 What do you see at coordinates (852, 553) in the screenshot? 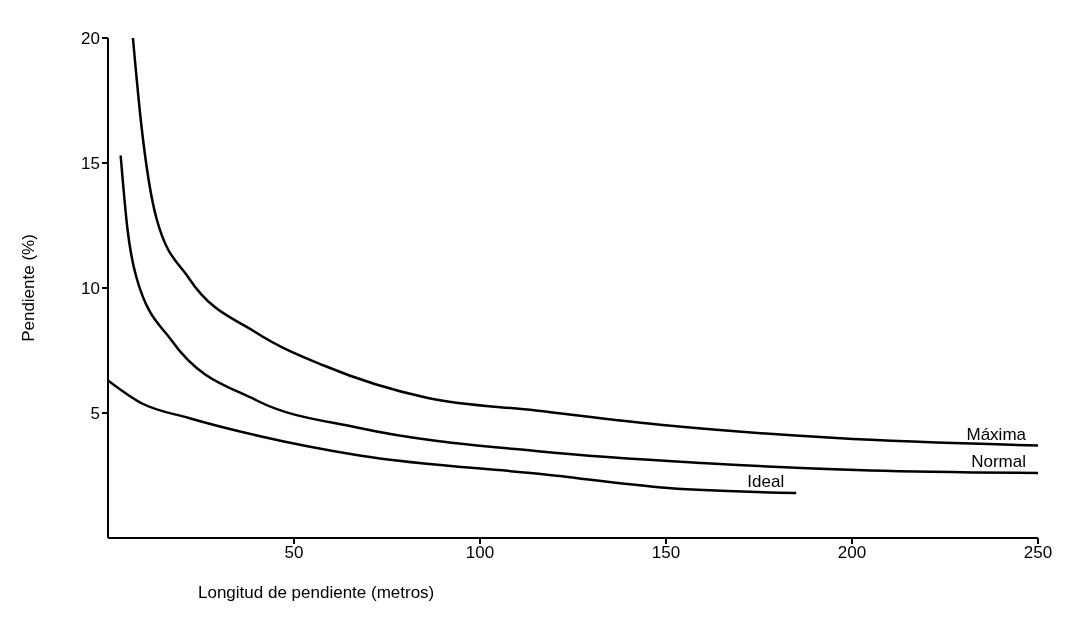
I see `x-tick-label: 200` at bounding box center [852, 553].